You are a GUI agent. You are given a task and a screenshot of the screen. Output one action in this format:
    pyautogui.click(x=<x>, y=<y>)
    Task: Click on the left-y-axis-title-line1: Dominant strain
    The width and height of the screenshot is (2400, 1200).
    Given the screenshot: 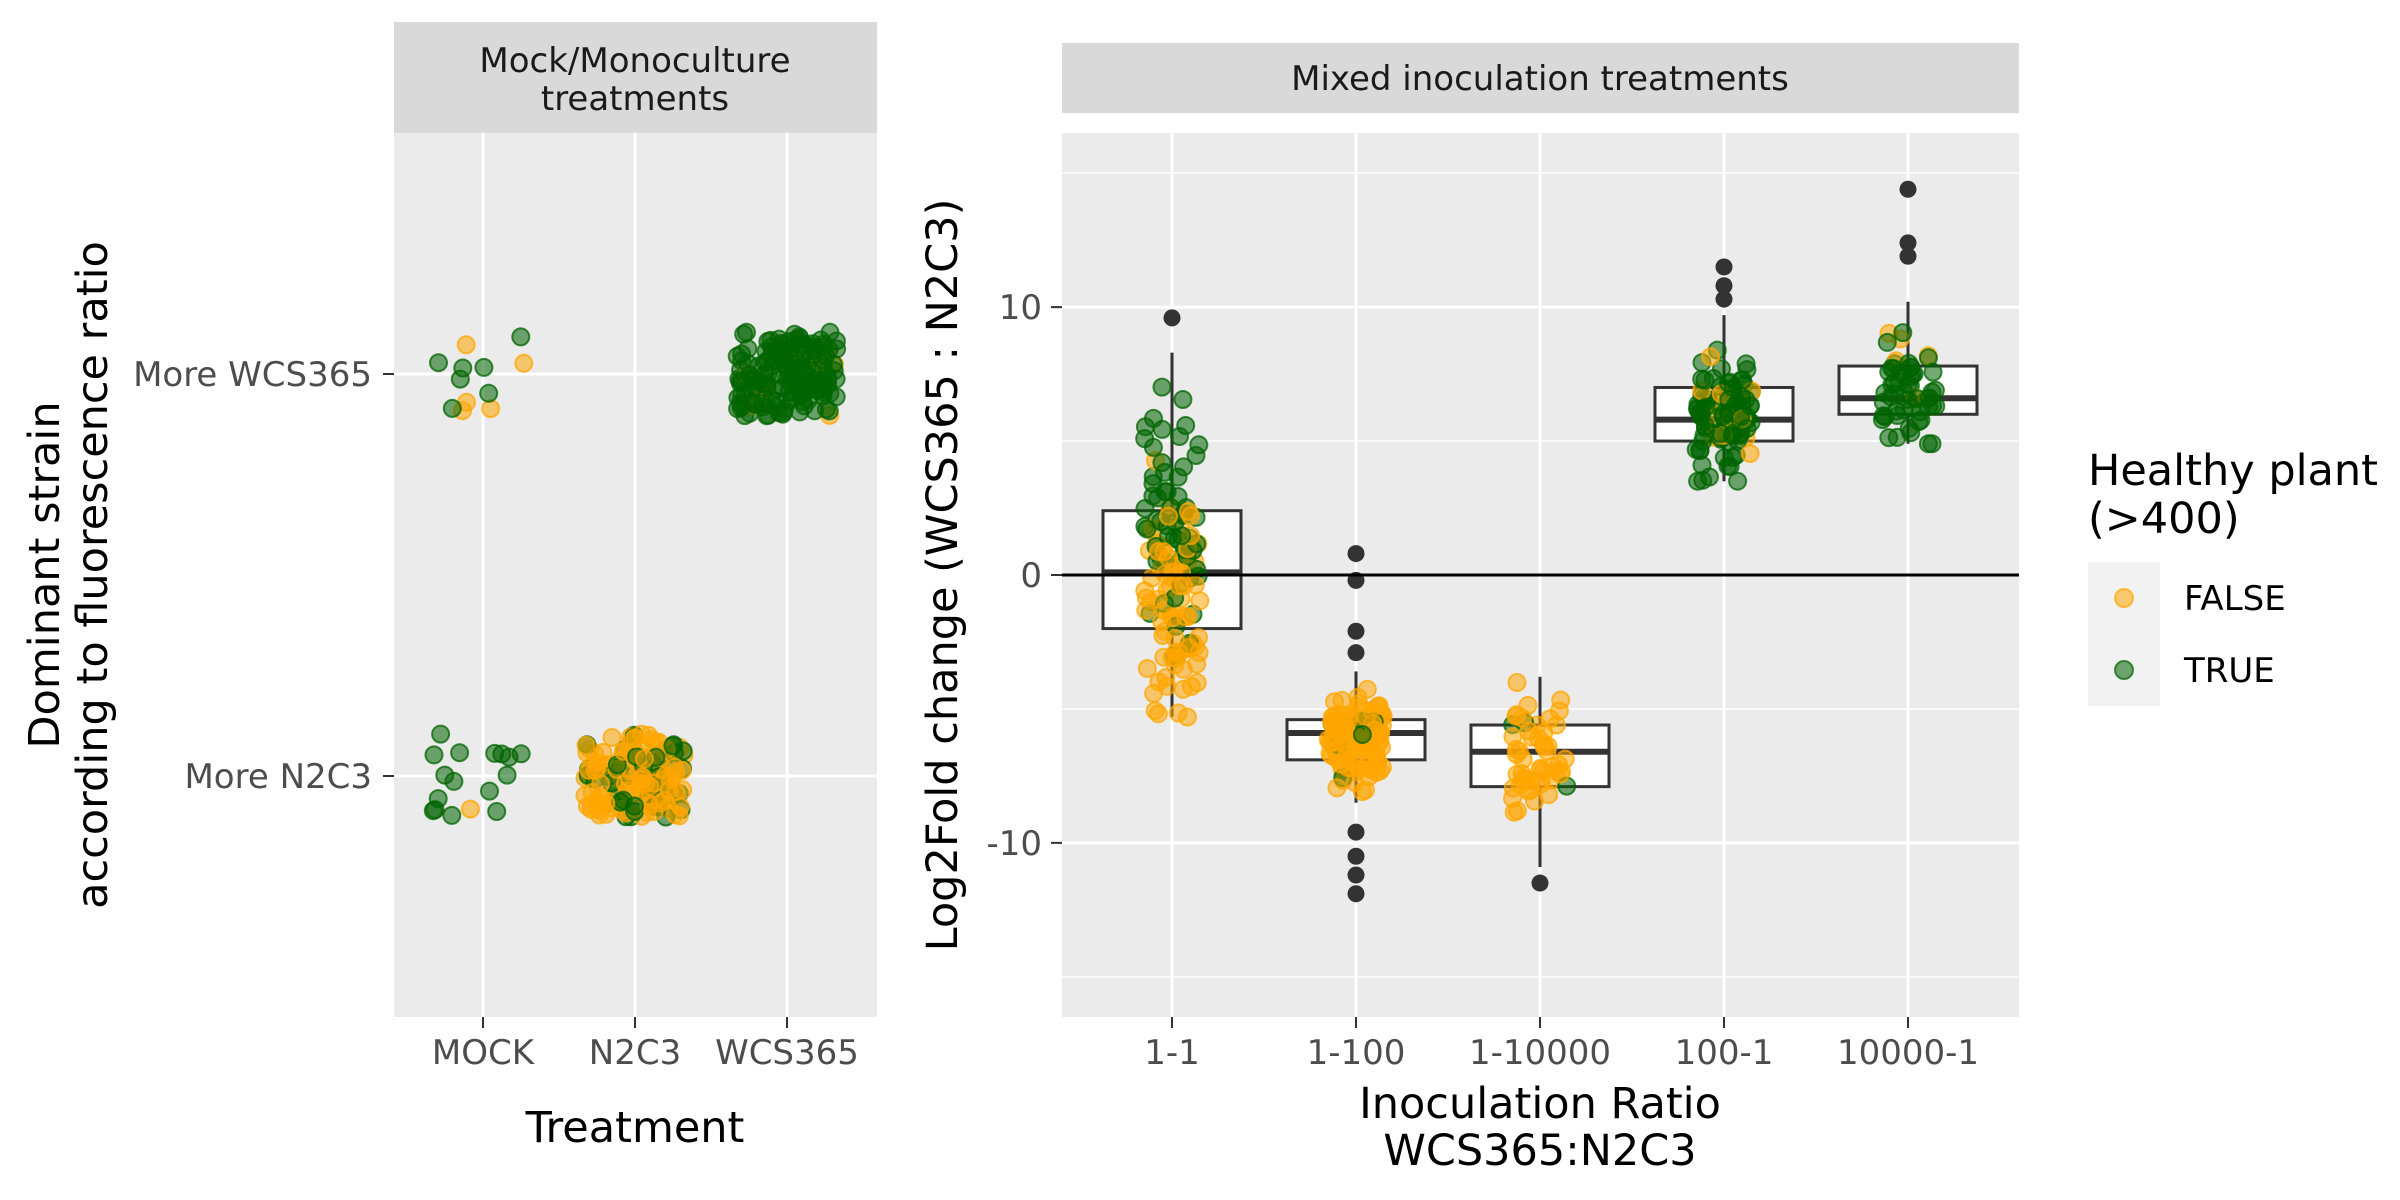 What is the action you would take?
    pyautogui.click(x=45, y=574)
    